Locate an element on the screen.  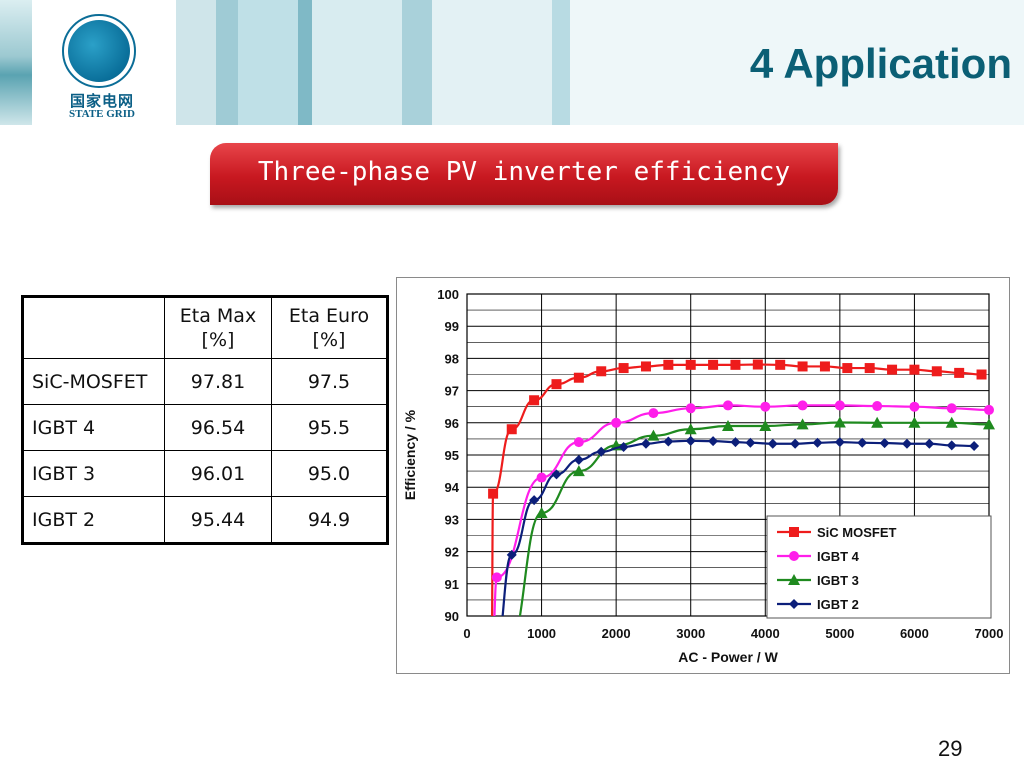
table-cell: 97.81 is located at coordinates (218, 381).